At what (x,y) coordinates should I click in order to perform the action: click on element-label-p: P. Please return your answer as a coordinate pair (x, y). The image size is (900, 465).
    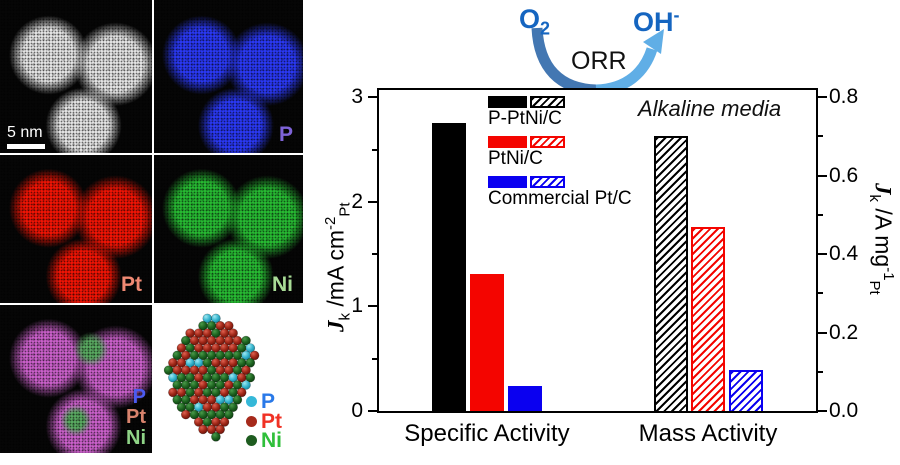
    Looking at the image, I should click on (285, 134).